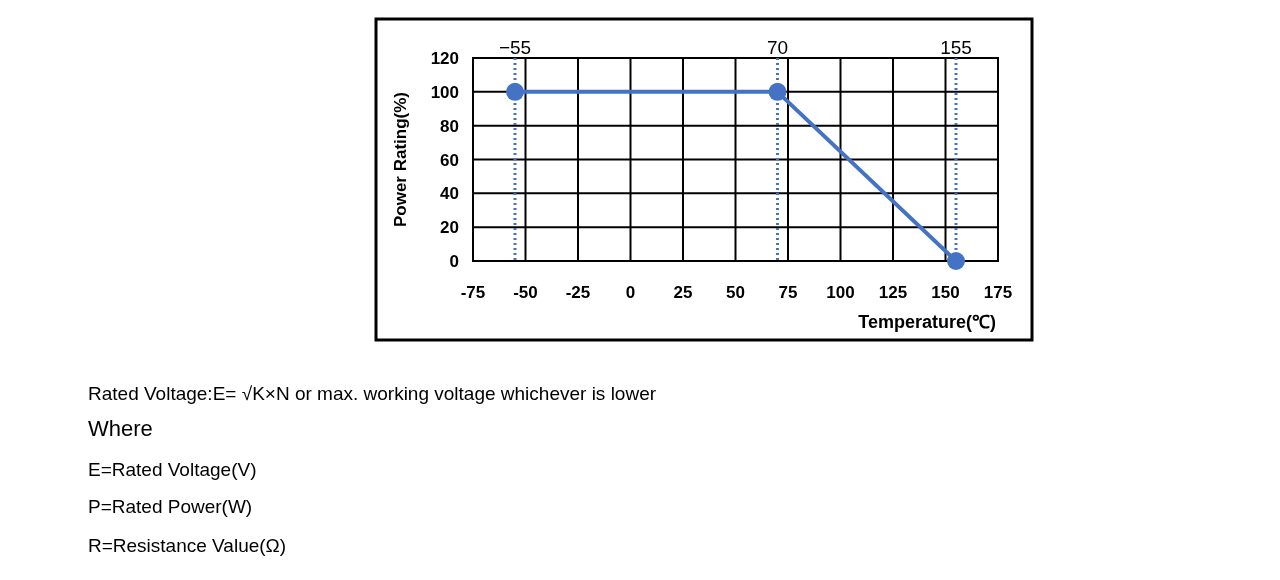 The image size is (1280, 580). Describe the element at coordinates (956, 47) in the screenshot. I see `ref-line-label: 155` at that location.